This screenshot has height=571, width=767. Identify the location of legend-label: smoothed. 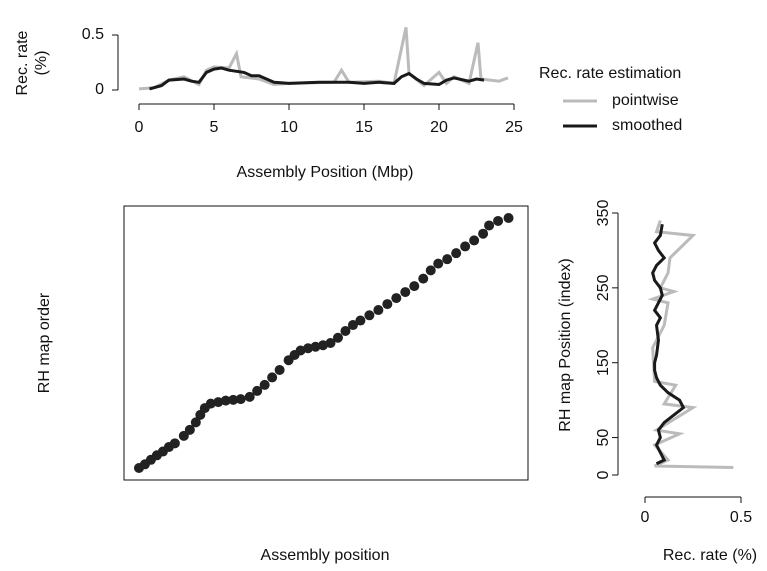
(647, 125).